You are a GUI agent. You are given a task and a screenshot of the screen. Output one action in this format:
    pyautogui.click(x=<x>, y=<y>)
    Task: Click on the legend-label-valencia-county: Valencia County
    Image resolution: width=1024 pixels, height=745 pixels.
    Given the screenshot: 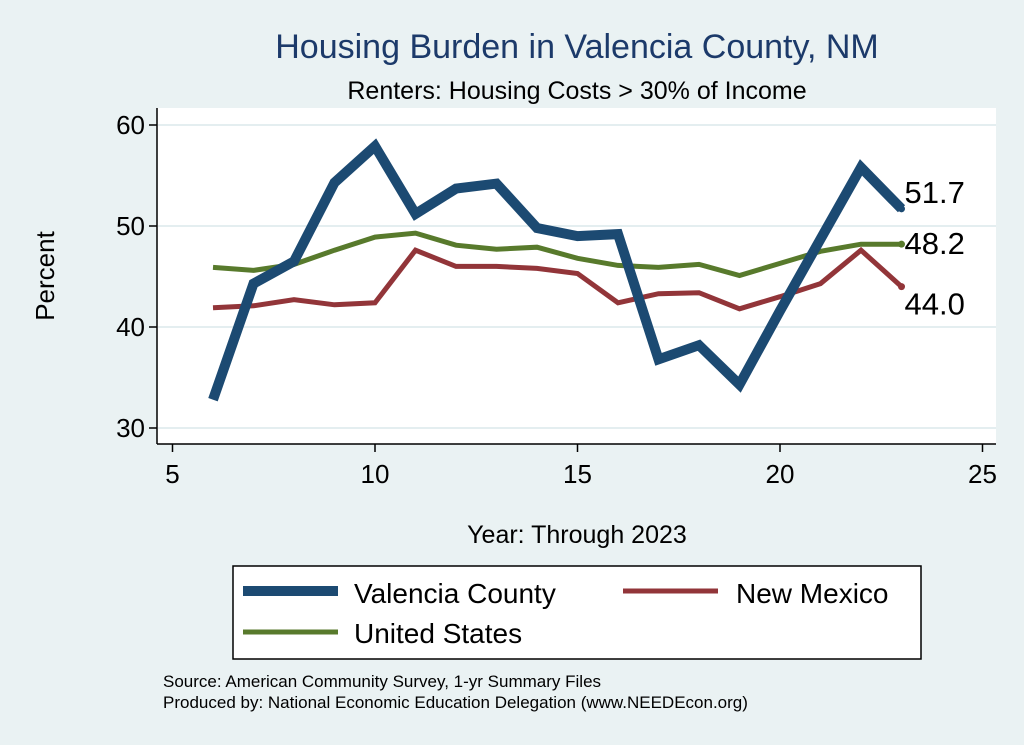 What is the action you would take?
    pyautogui.click(x=455, y=593)
    